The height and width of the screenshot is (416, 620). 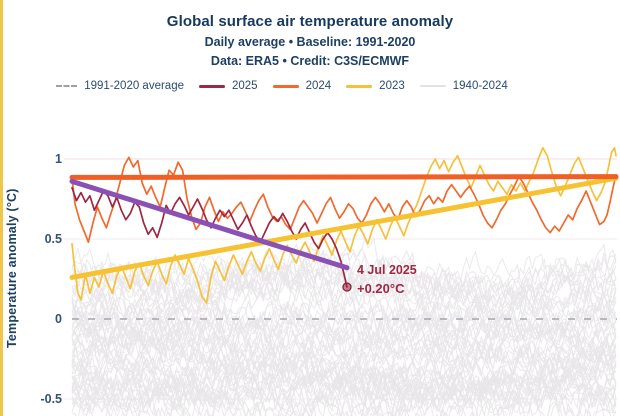 I want to click on annotation-value: +0.20°C, so click(x=380, y=288).